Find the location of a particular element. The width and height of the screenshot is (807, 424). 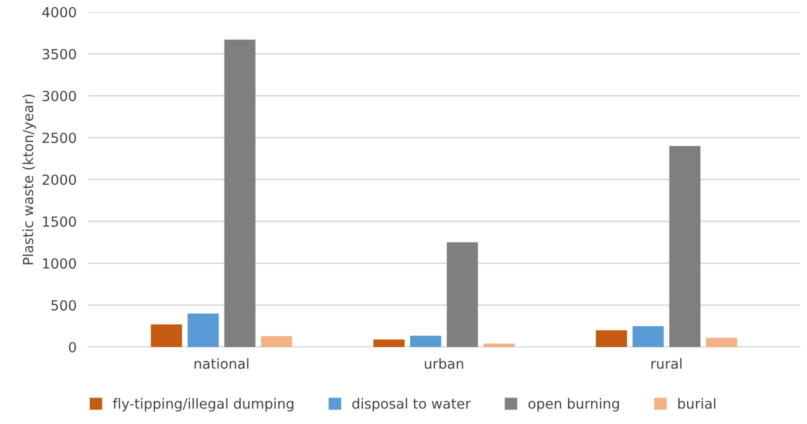

legend-label: disposal to water is located at coordinates (411, 405).